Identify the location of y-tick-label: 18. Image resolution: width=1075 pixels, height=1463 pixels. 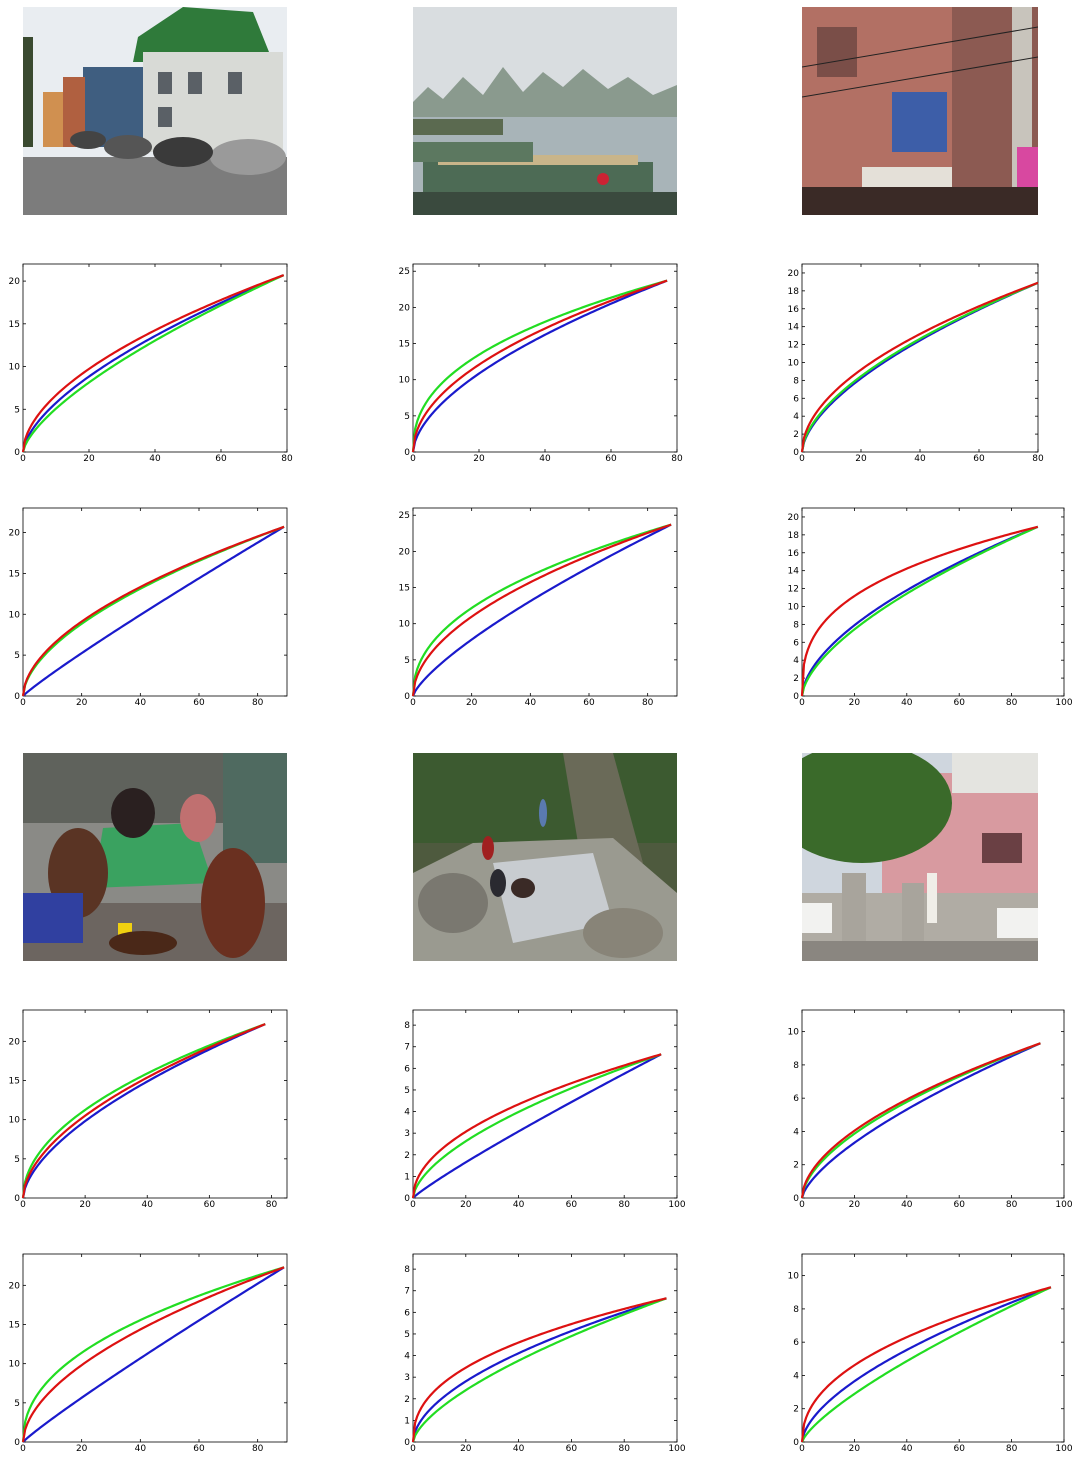
(794, 292).